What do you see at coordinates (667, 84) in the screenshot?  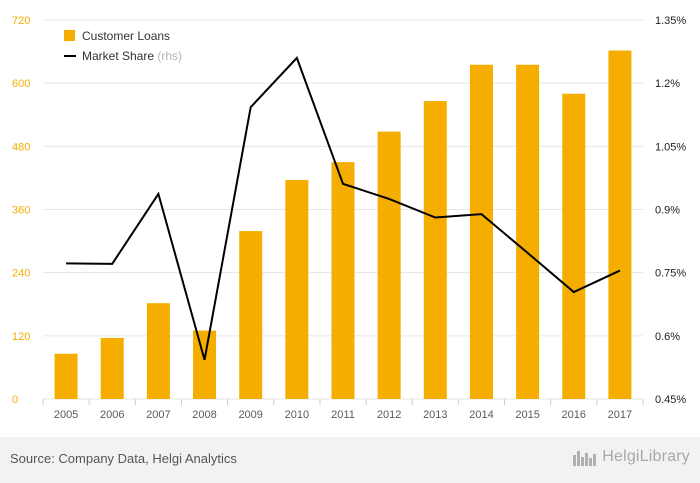 I see `right-tick-label: 1.2%` at bounding box center [667, 84].